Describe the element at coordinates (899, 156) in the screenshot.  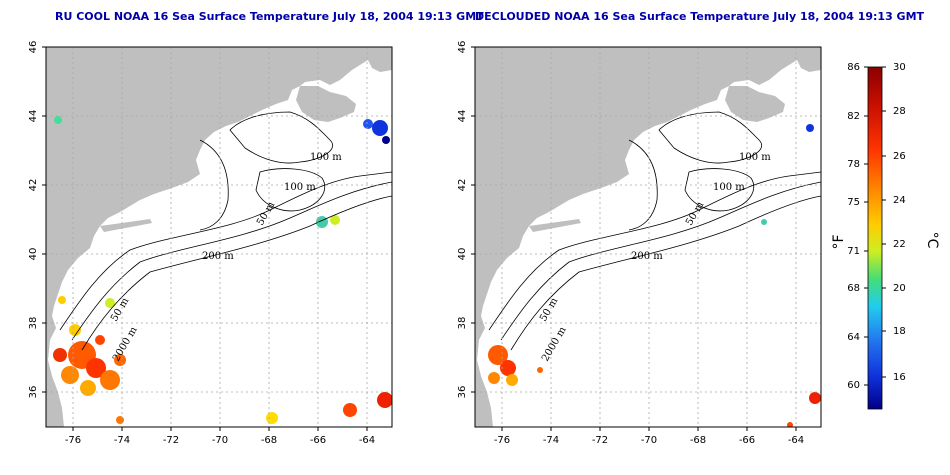
I see `colorbar-celsius-tick-label: 26` at that location.